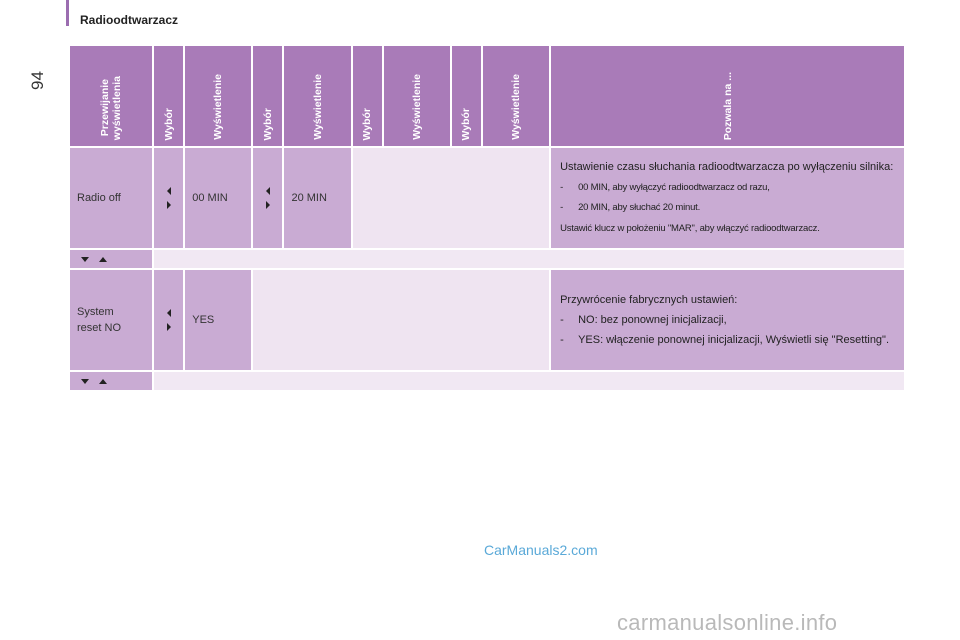  I want to click on page-number-wrap: 94, so click(38, 85).